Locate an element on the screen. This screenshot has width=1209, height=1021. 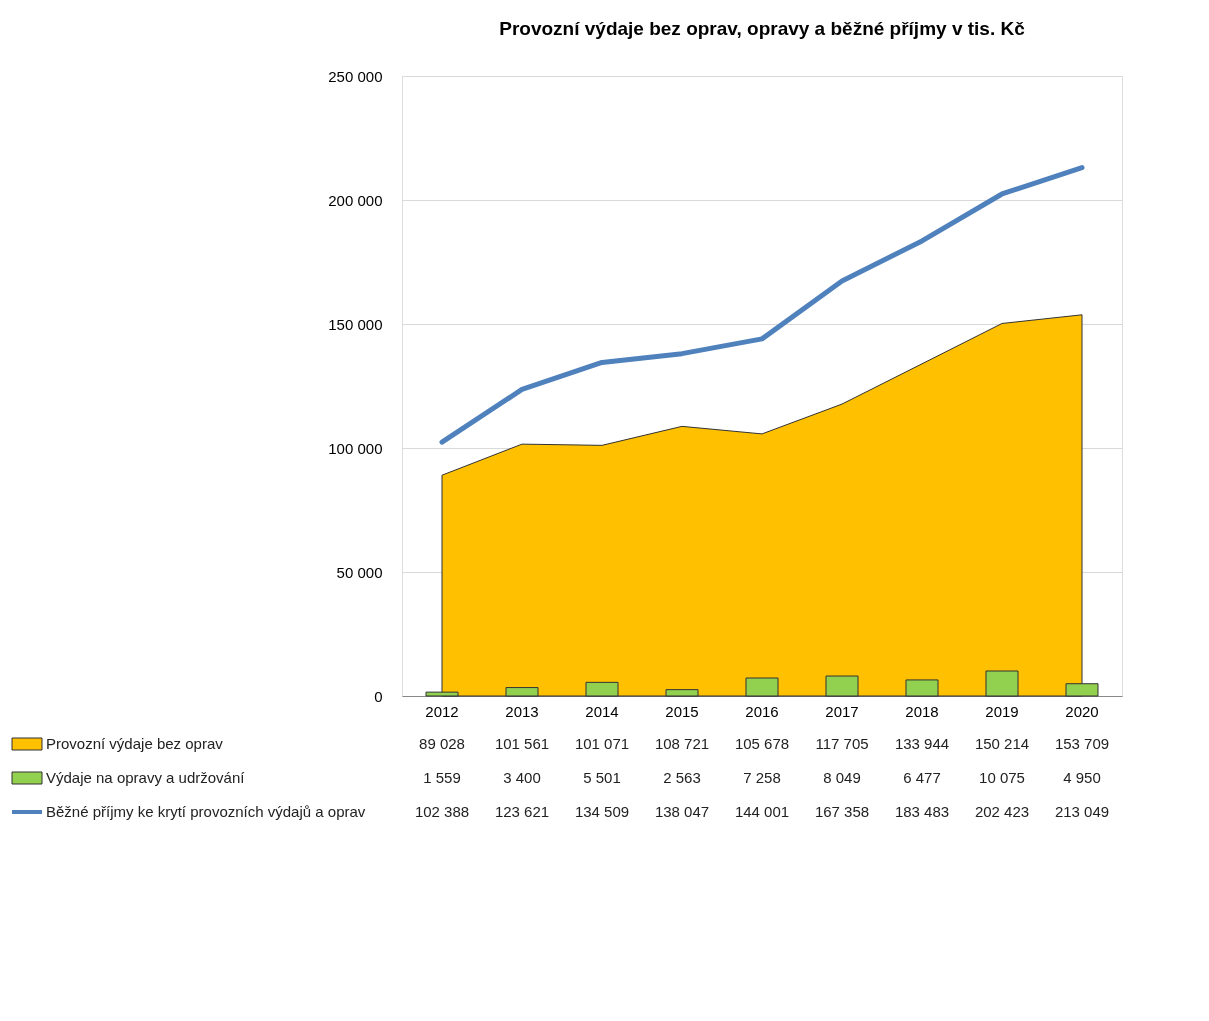
legend-label: Provozní výdaje bez oprav is located at coordinates (135, 743).